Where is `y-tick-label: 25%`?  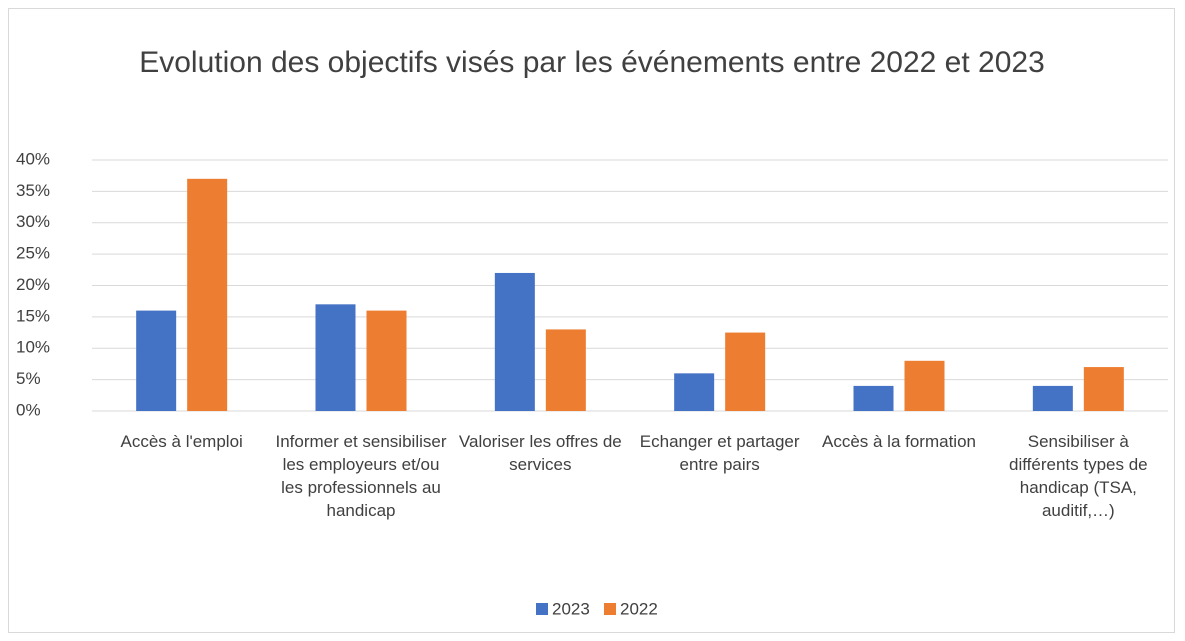
y-tick-label: 25% is located at coordinates (33, 253).